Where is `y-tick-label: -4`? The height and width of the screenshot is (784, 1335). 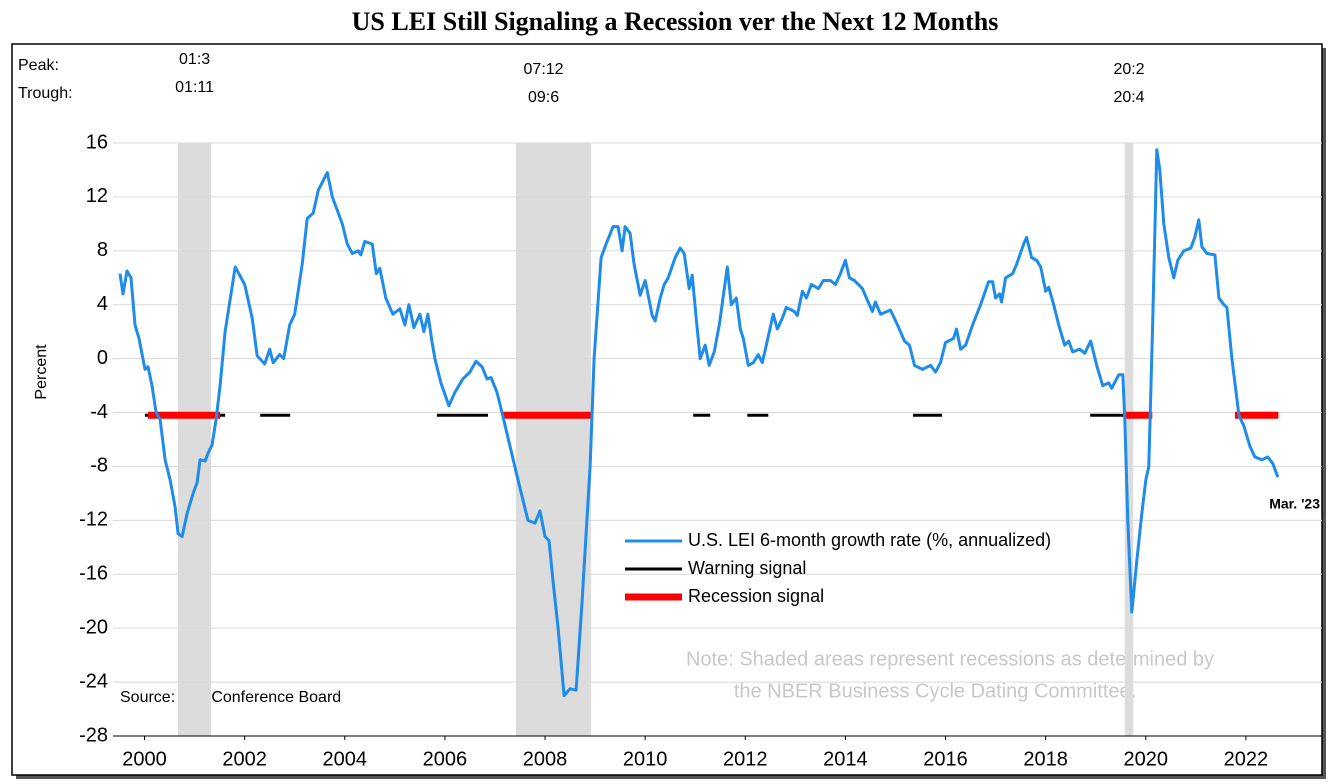 y-tick-label: -4 is located at coordinates (99, 412).